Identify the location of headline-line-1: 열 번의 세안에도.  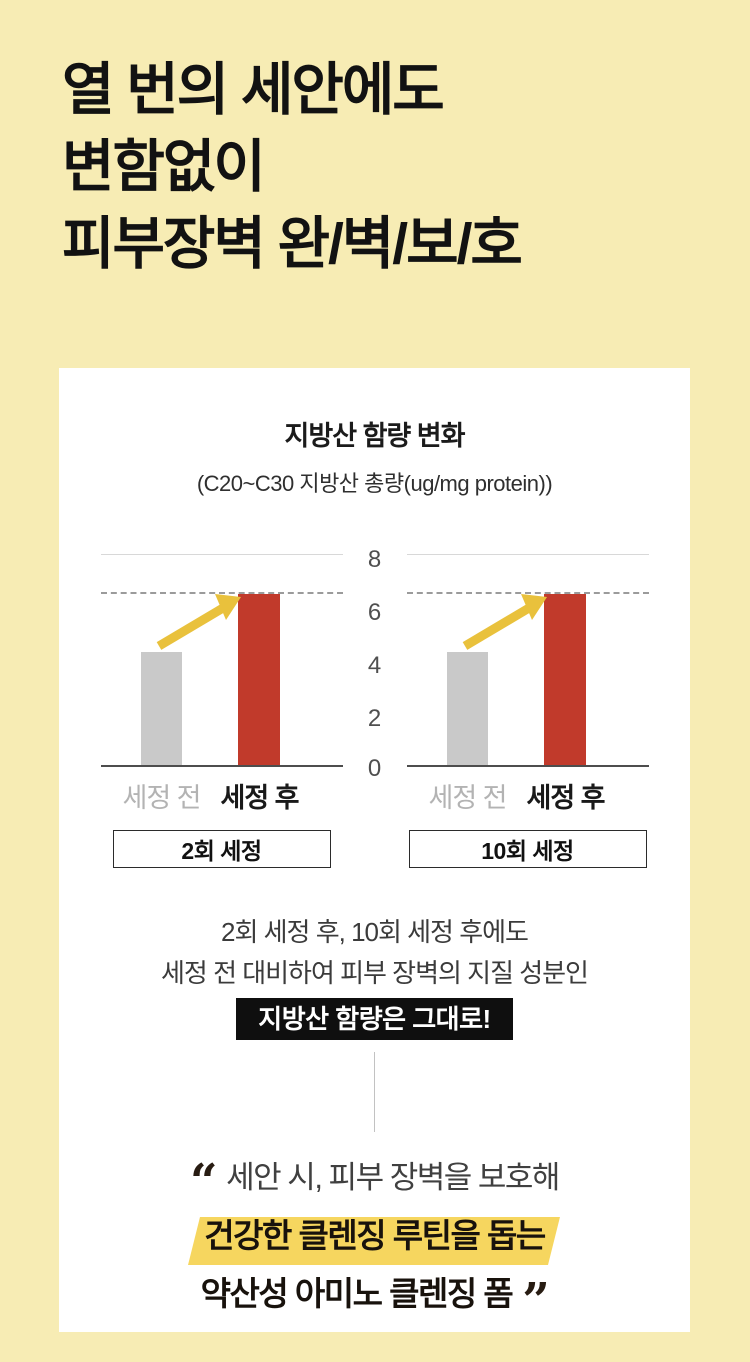
(253, 90).